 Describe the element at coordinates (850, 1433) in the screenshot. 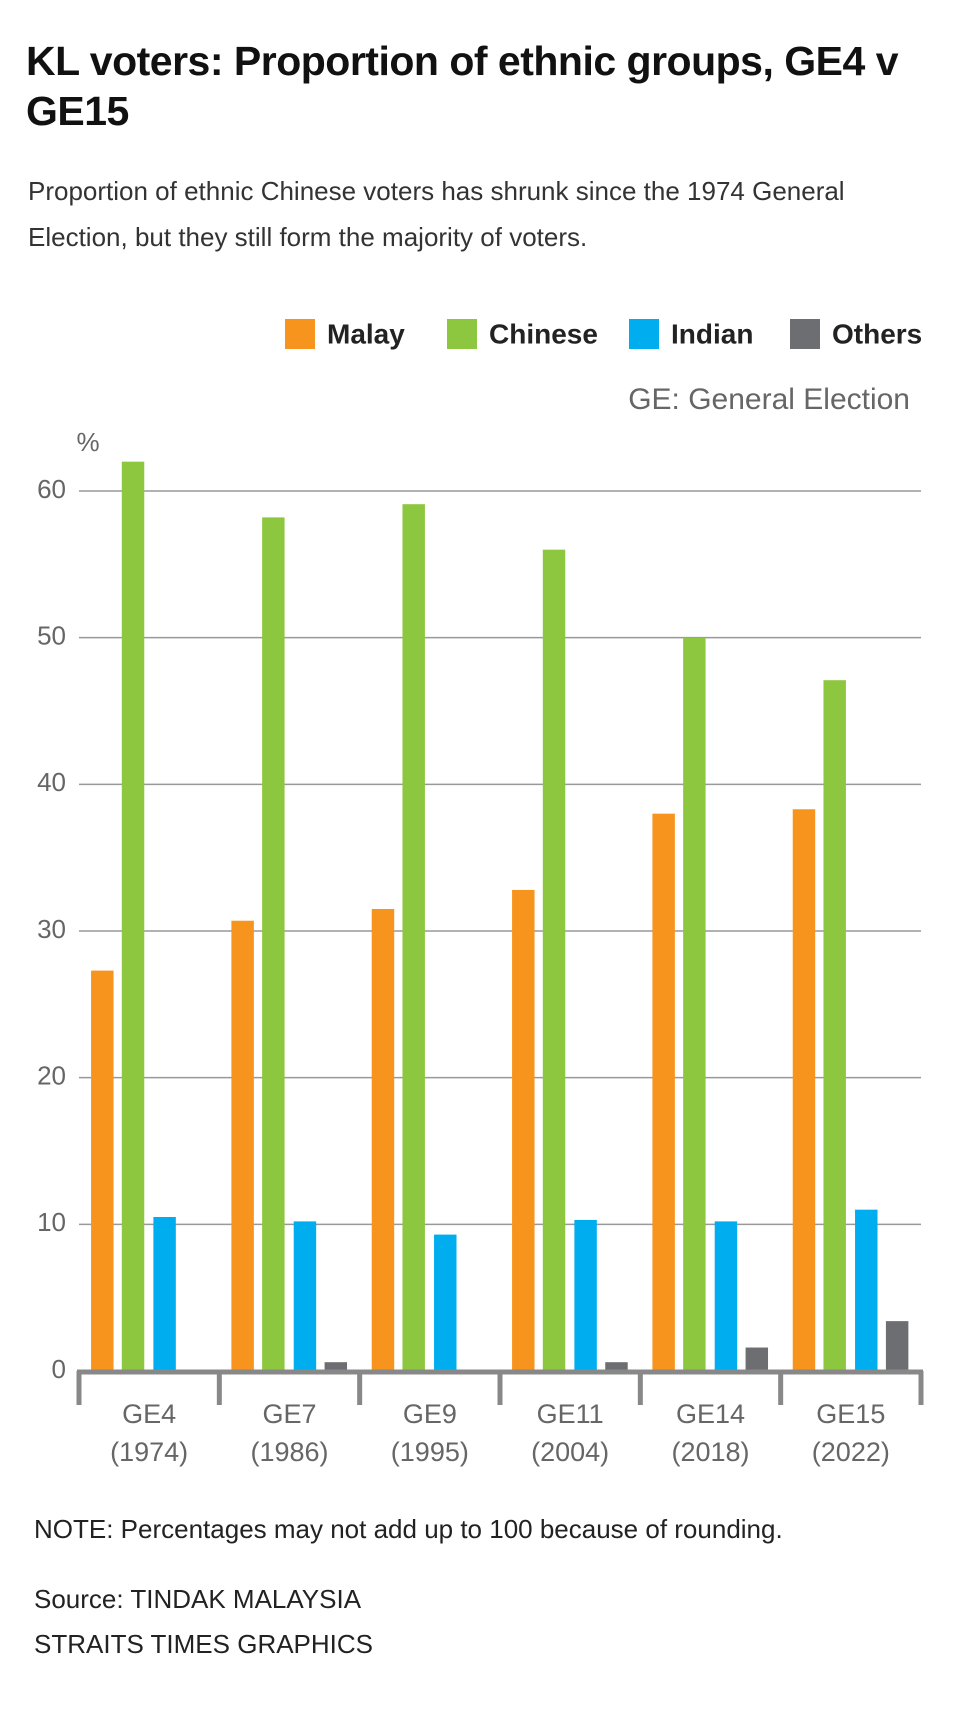

I see `x-tick-label: GE15 (2022)` at that location.